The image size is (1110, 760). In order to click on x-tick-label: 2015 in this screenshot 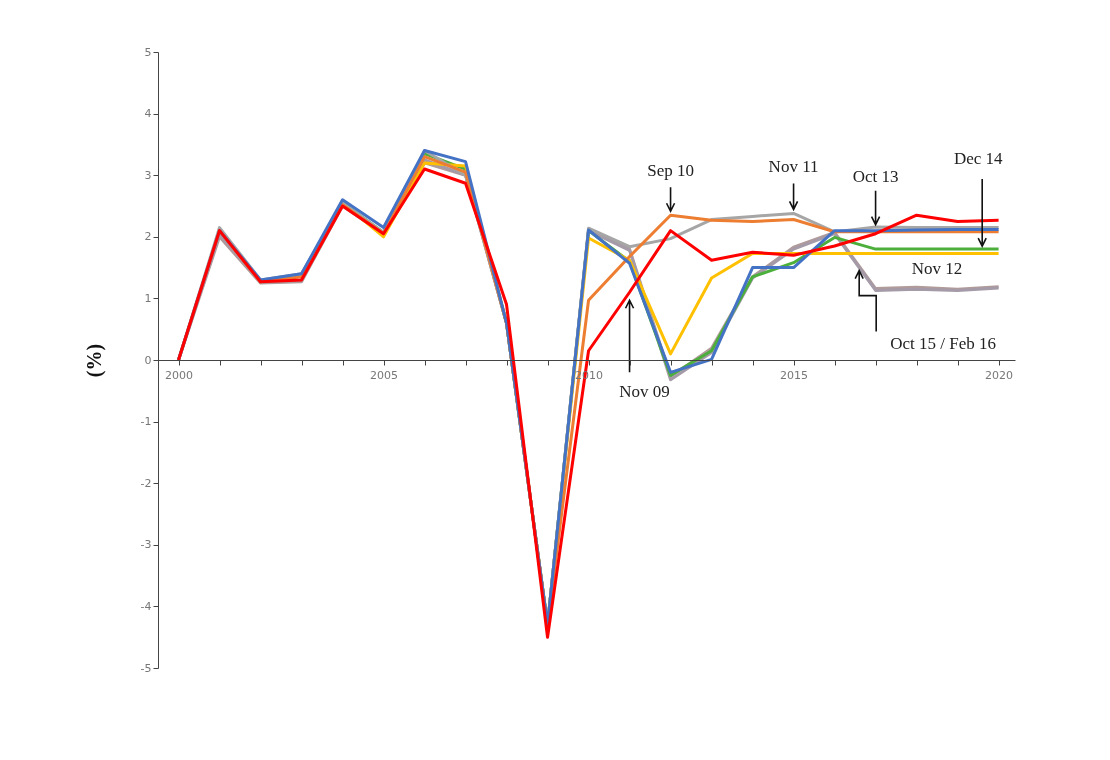, I will do `click(794, 375)`.